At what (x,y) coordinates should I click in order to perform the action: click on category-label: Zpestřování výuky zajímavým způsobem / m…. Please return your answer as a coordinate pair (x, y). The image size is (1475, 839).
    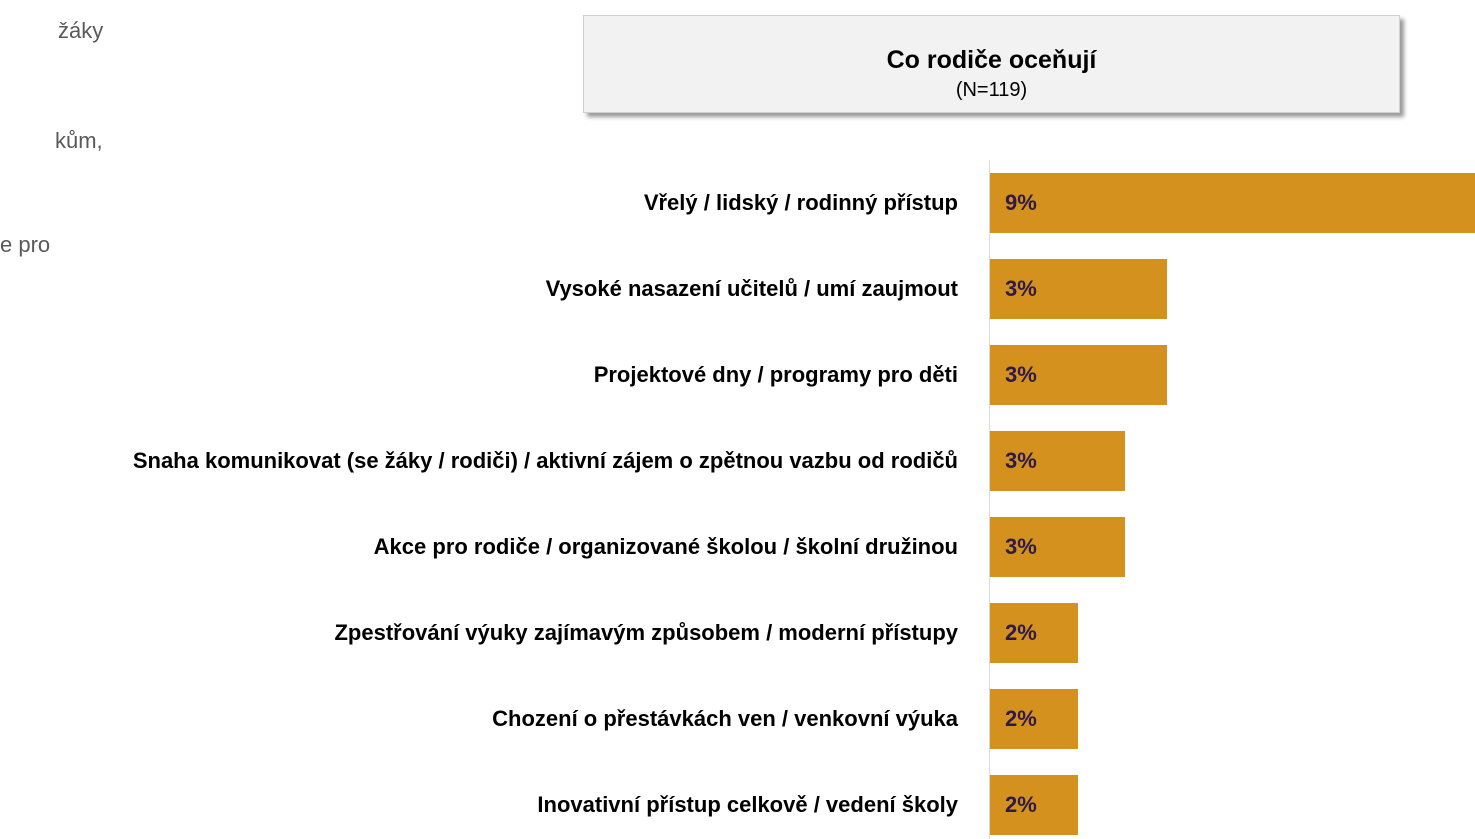
    Looking at the image, I should click on (646, 632).